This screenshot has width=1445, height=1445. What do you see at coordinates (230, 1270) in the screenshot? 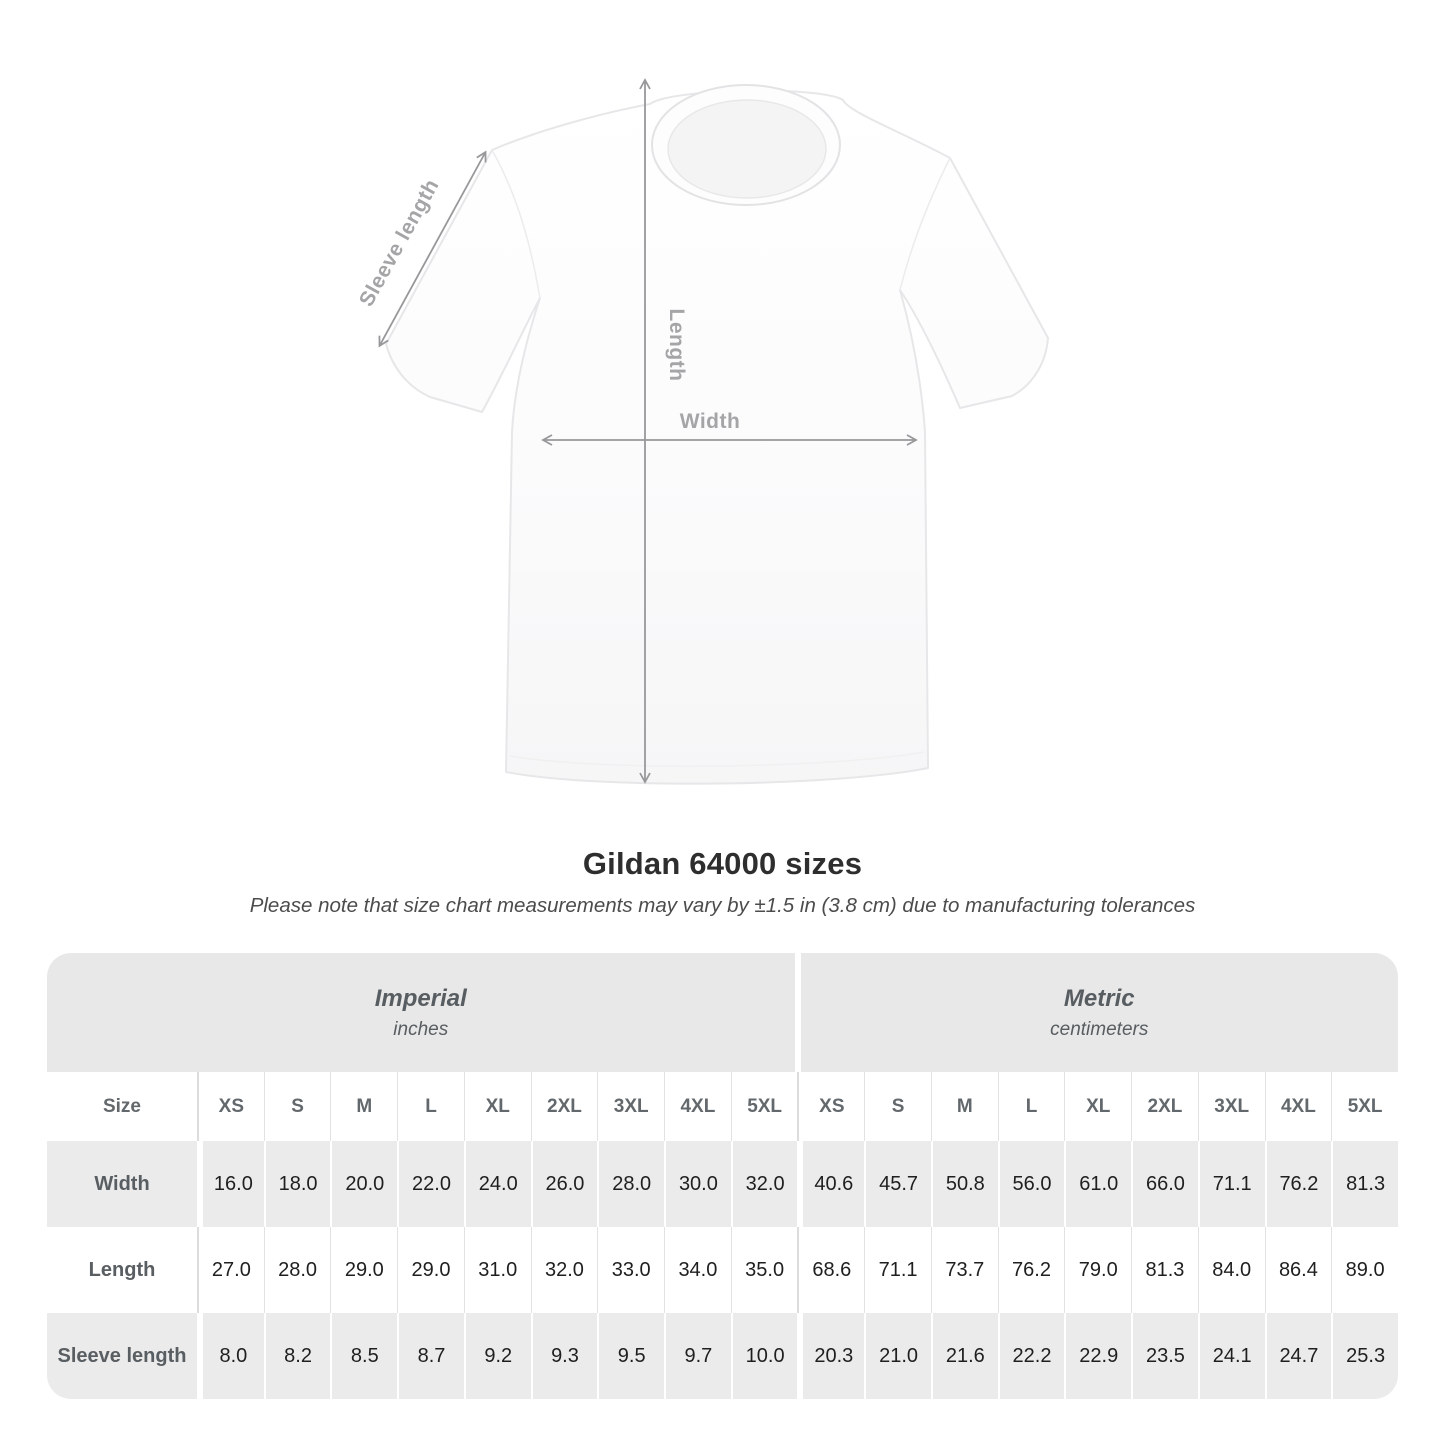
I see `value-cell: 27.0` at bounding box center [230, 1270].